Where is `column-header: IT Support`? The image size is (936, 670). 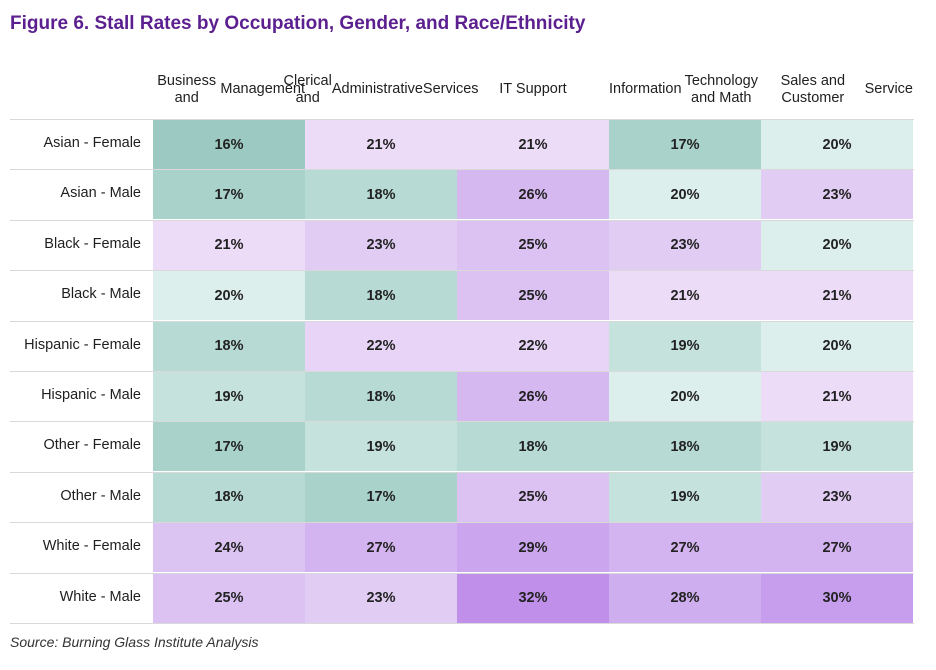
column-header: IT Support is located at coordinates (533, 90).